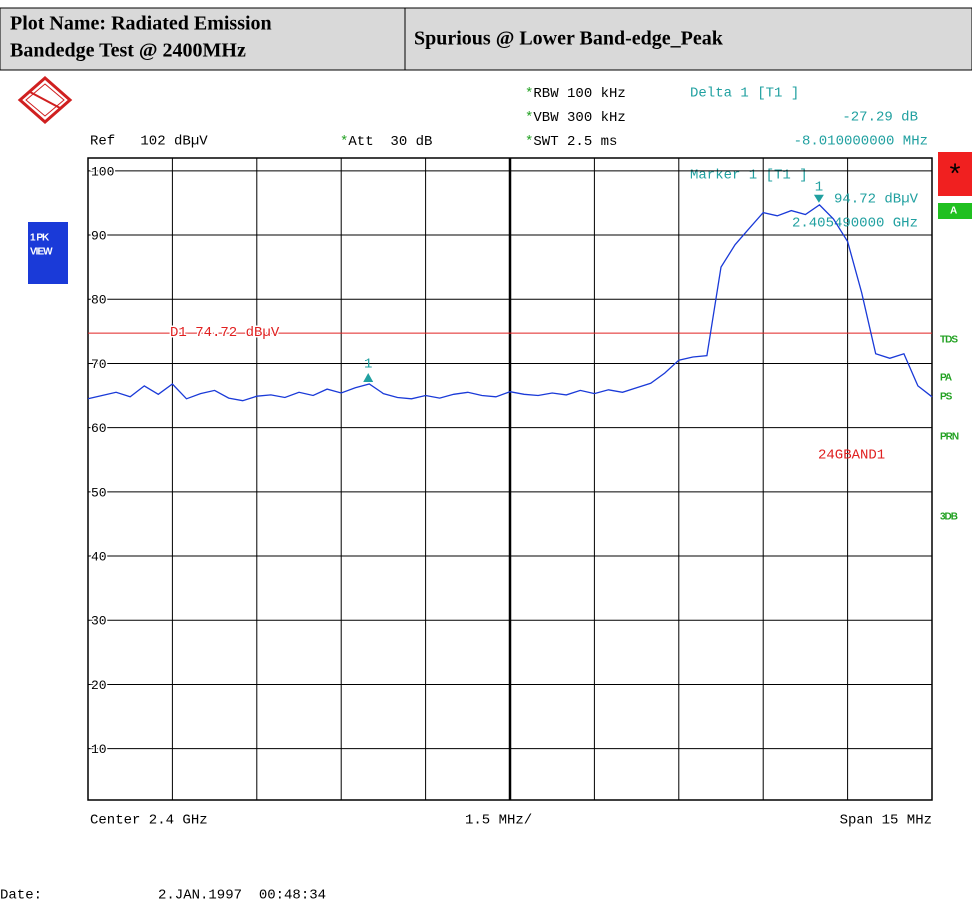 This screenshot has width=972, height=903. I want to click on flag: TDS, so click(949, 340).